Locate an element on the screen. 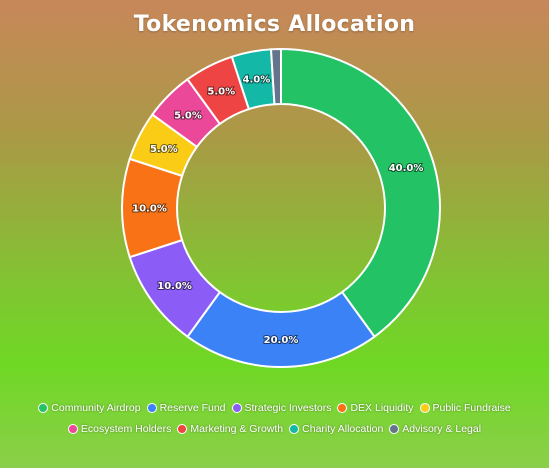 Image resolution: width=549 pixels, height=468 pixels. donut-slice-reserve-fund is located at coordinates (281, 329).